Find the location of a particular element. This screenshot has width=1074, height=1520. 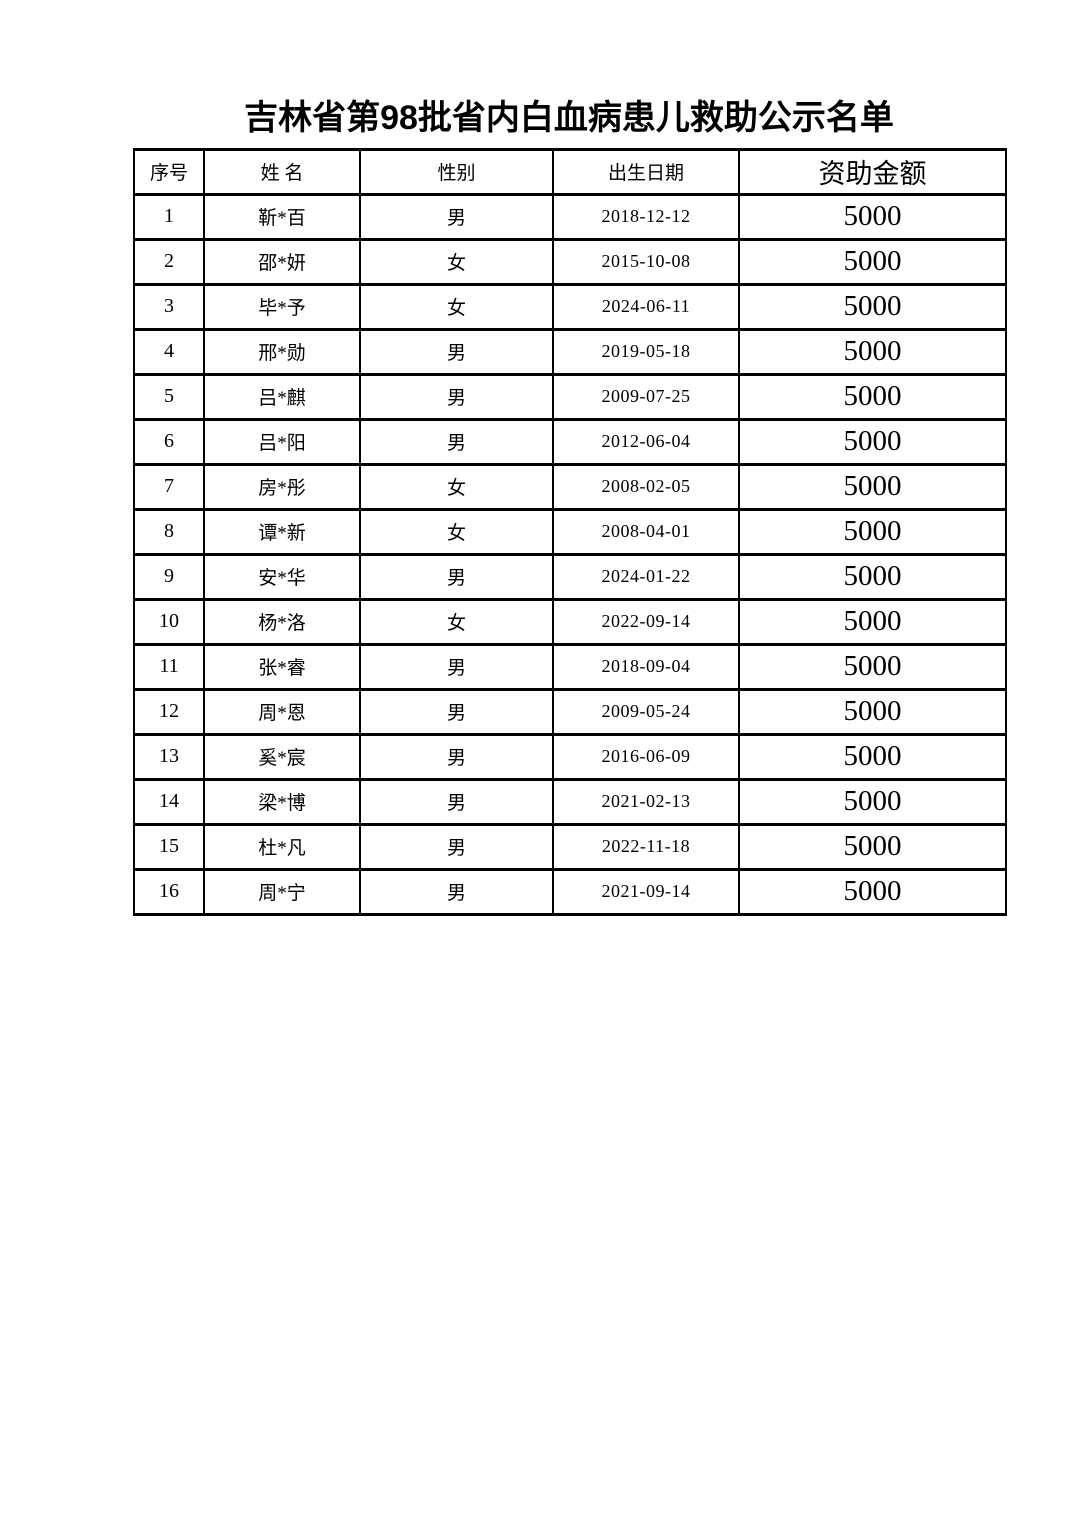

name-cell: 毕*予 is located at coordinates (282, 306).